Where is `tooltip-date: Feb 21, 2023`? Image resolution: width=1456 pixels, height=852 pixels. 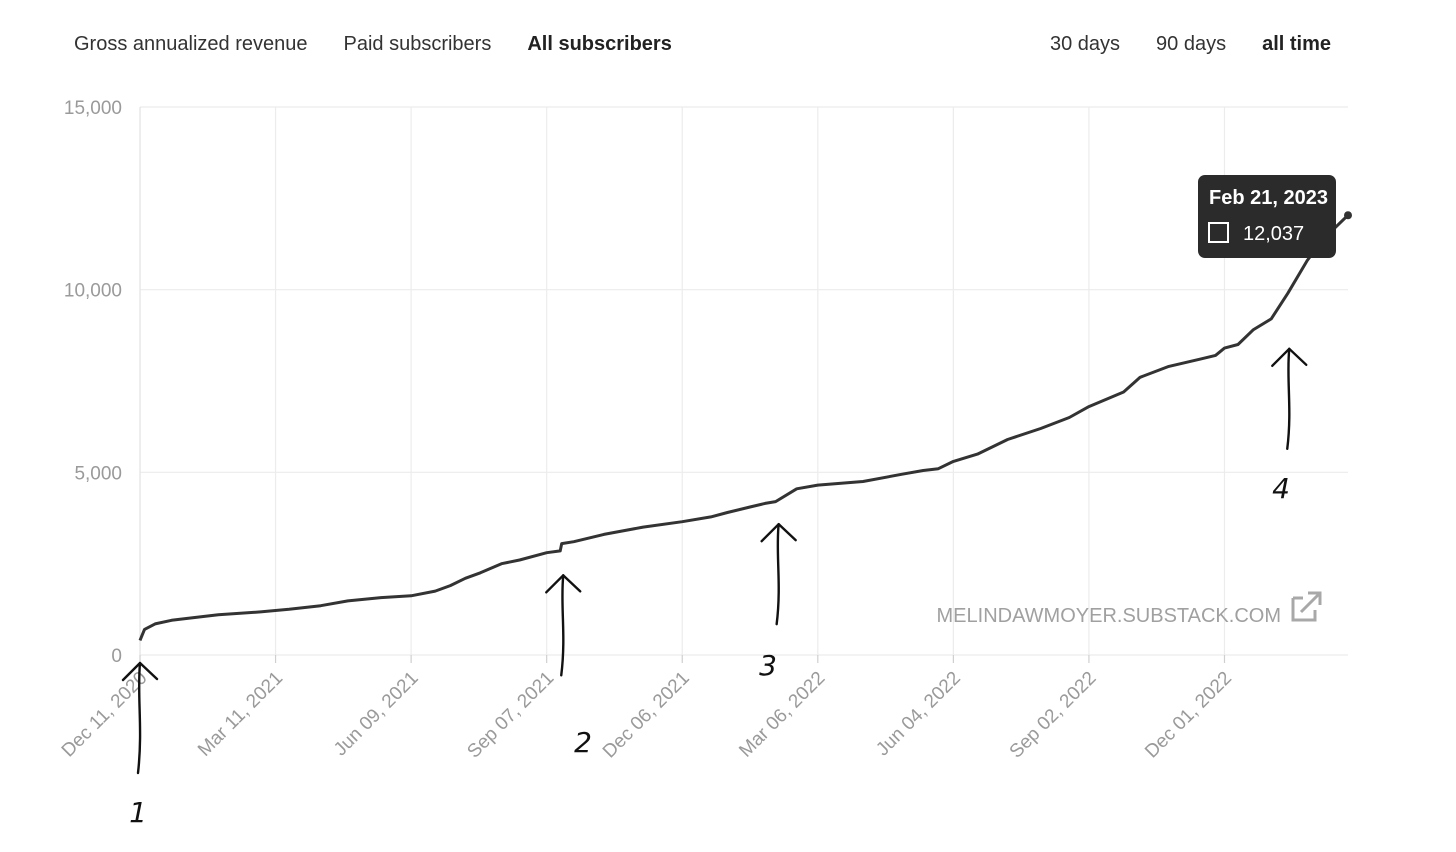
tooltip-date: Feb 21, 2023 is located at coordinates (1268, 198).